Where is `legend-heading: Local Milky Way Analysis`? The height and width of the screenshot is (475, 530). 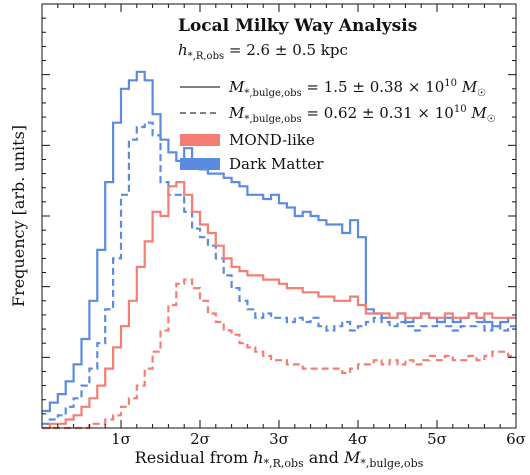
legend-heading: Local Milky Way Analysis is located at coordinates (297, 26).